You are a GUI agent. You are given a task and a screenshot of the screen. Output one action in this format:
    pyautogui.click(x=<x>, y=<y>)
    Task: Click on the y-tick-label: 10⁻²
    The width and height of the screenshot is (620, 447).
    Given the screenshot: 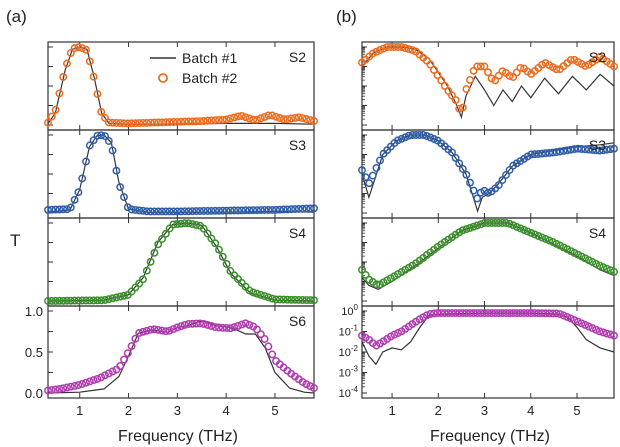 What is the action you would take?
    pyautogui.click(x=349, y=351)
    